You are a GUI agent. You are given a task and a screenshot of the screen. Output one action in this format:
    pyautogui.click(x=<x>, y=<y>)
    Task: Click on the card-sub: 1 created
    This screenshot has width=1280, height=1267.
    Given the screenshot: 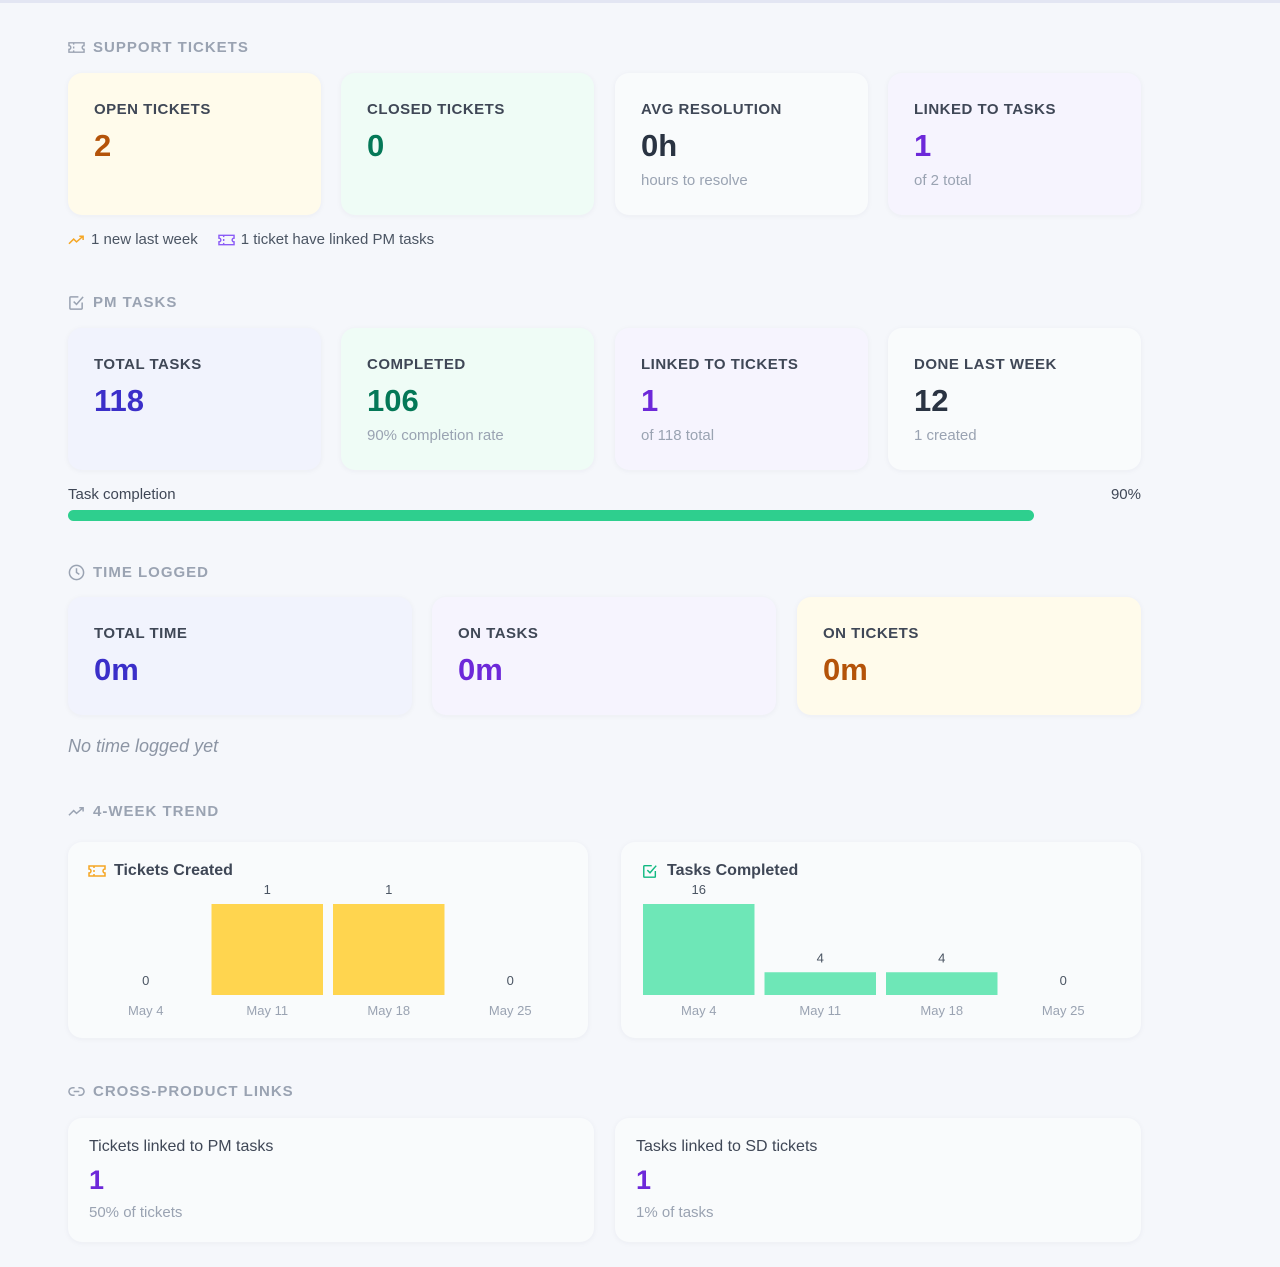 What is the action you would take?
    pyautogui.click(x=945, y=435)
    